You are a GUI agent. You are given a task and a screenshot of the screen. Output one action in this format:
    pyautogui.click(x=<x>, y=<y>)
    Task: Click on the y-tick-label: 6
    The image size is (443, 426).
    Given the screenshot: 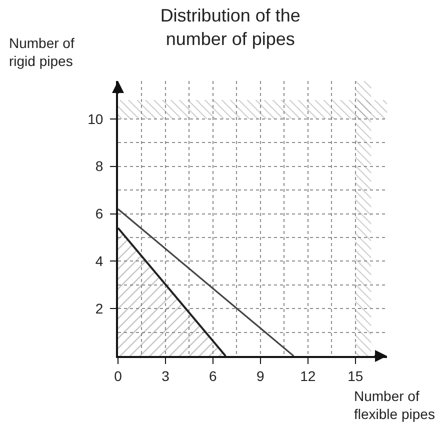 What is the action you would take?
    pyautogui.click(x=99, y=214)
    